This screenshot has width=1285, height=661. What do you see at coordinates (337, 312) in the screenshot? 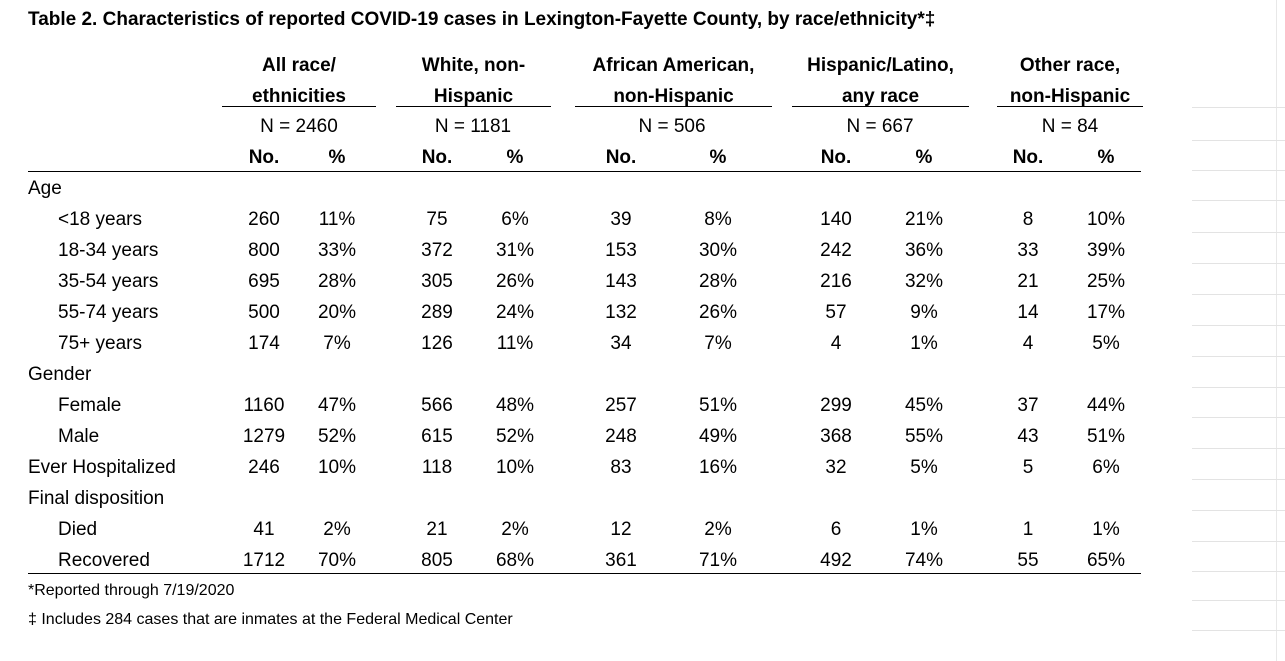
I see `cell-percent: 20%` at bounding box center [337, 312].